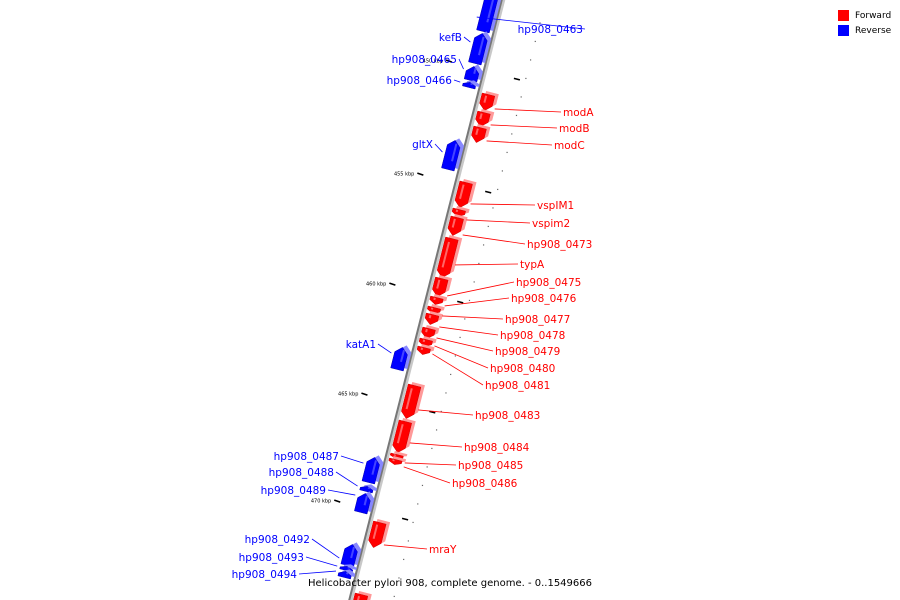  What do you see at coordinates (450, 38) in the screenshot?
I see `gene-label: kefB` at bounding box center [450, 38].